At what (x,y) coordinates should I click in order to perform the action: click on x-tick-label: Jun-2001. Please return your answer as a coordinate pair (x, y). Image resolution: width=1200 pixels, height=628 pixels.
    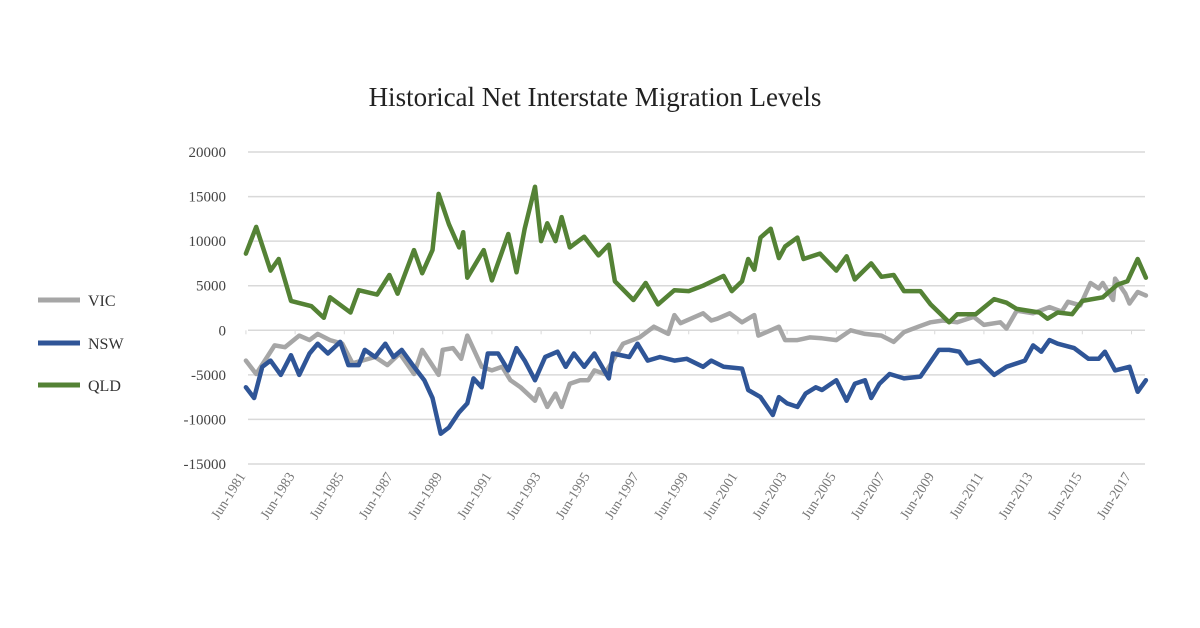
    Looking at the image, I should click on (721, 496).